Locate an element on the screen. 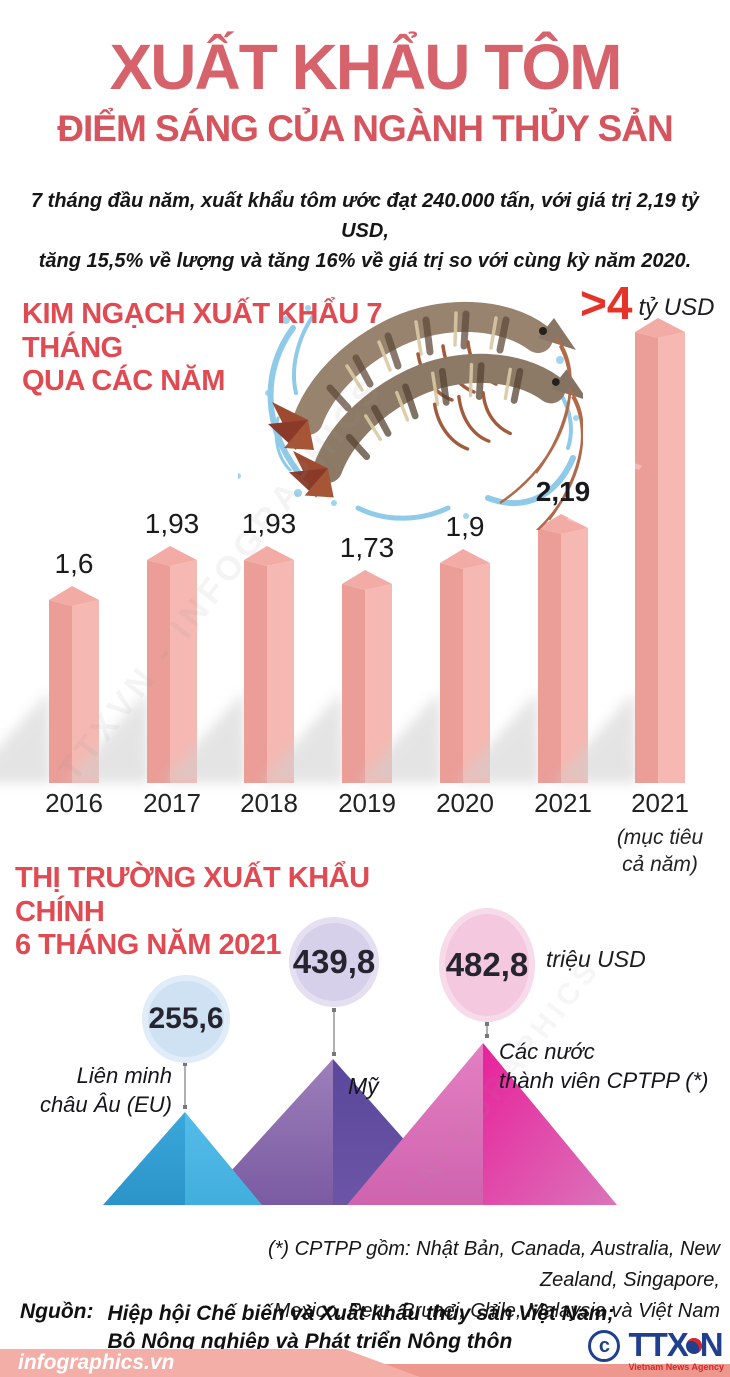 The width and height of the screenshot is (730, 1377). water-droplets is located at coordinates (408, 412).